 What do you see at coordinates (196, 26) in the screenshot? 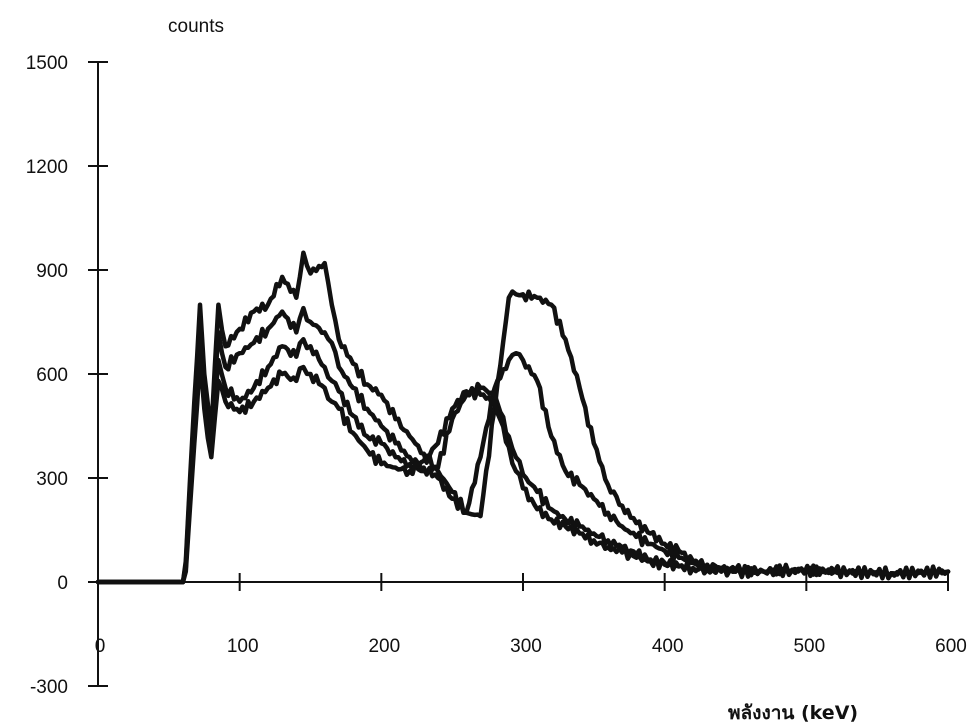
I see `y-axis-title: counts` at bounding box center [196, 26].